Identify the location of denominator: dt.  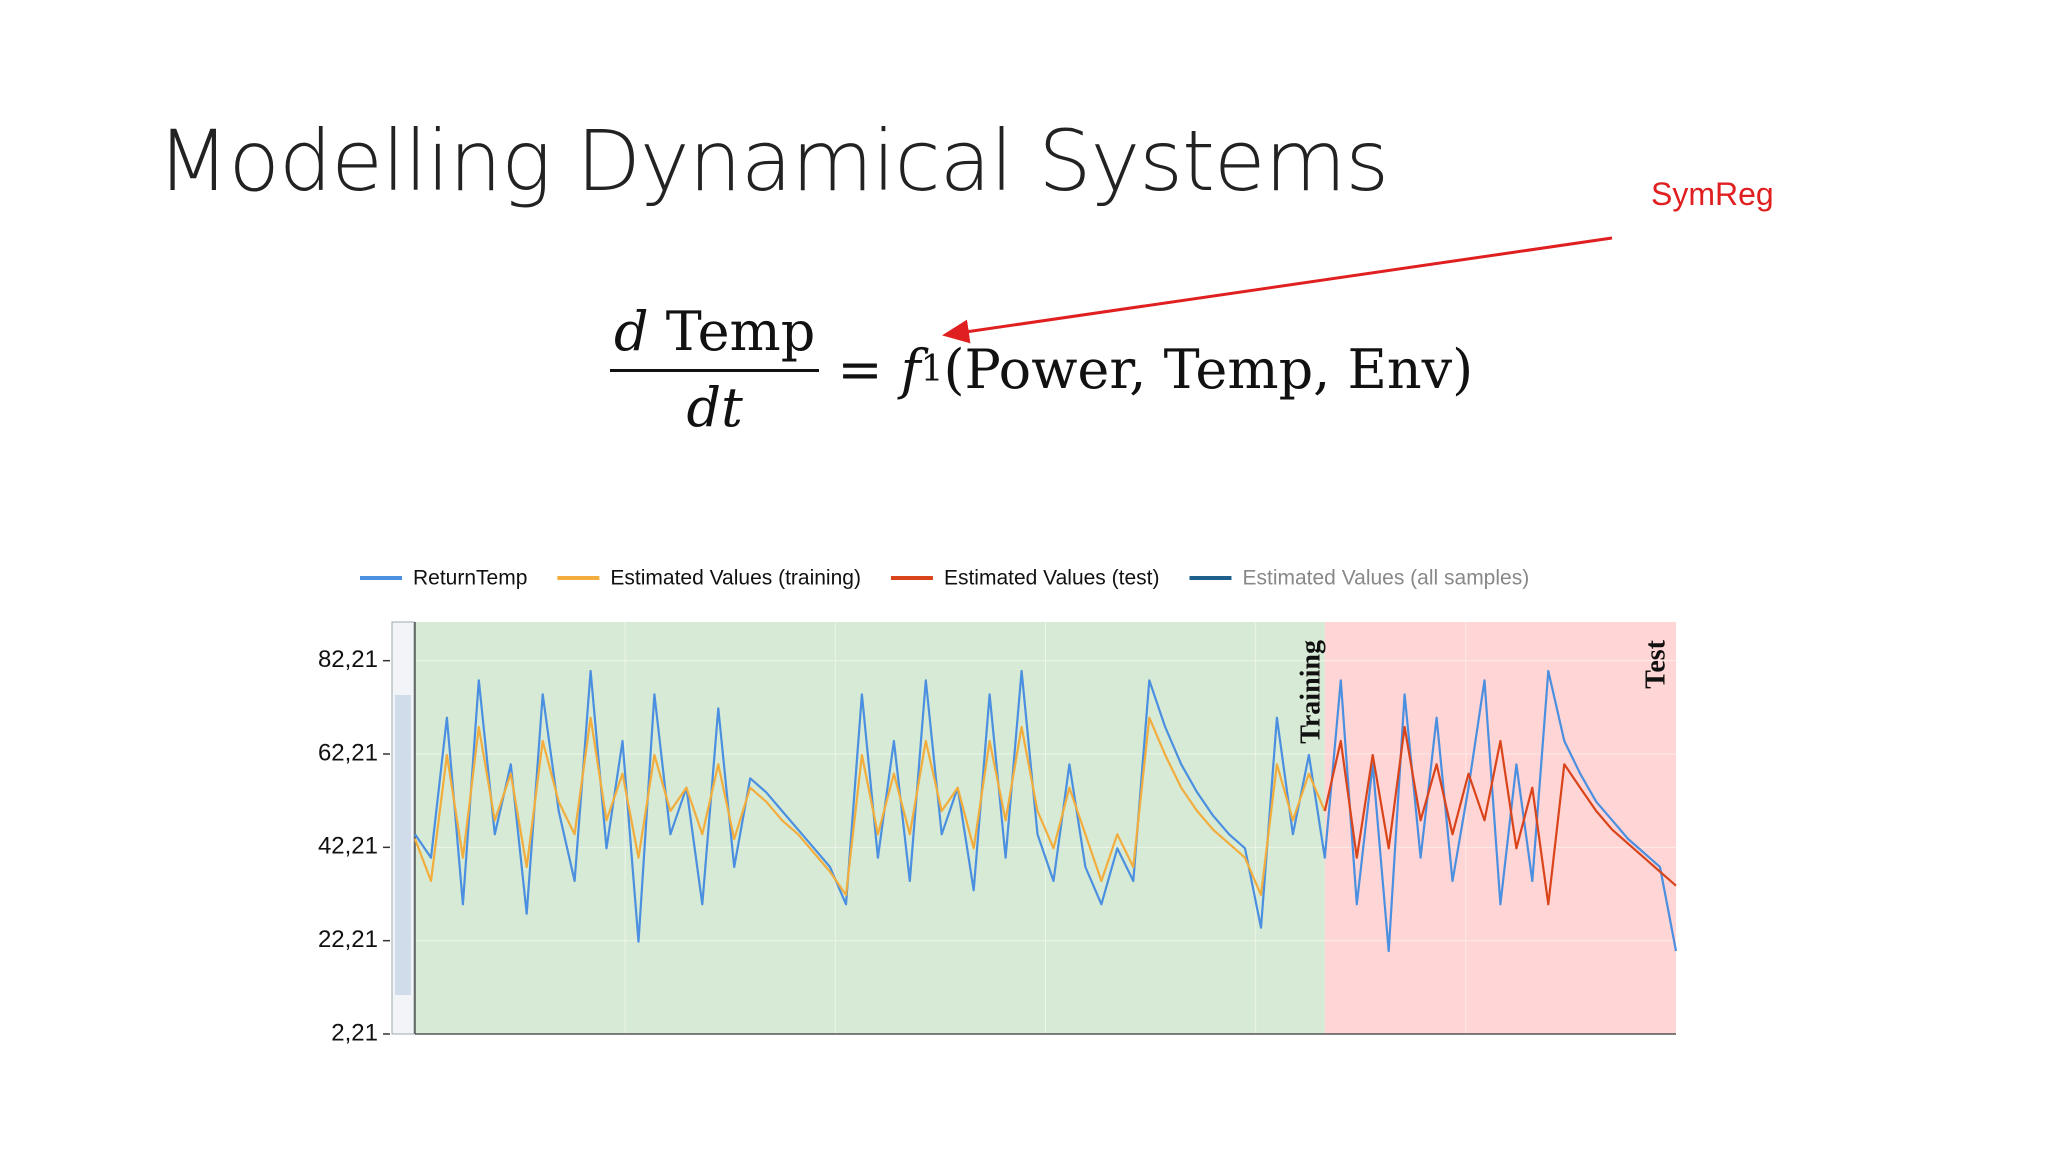
(714, 407).